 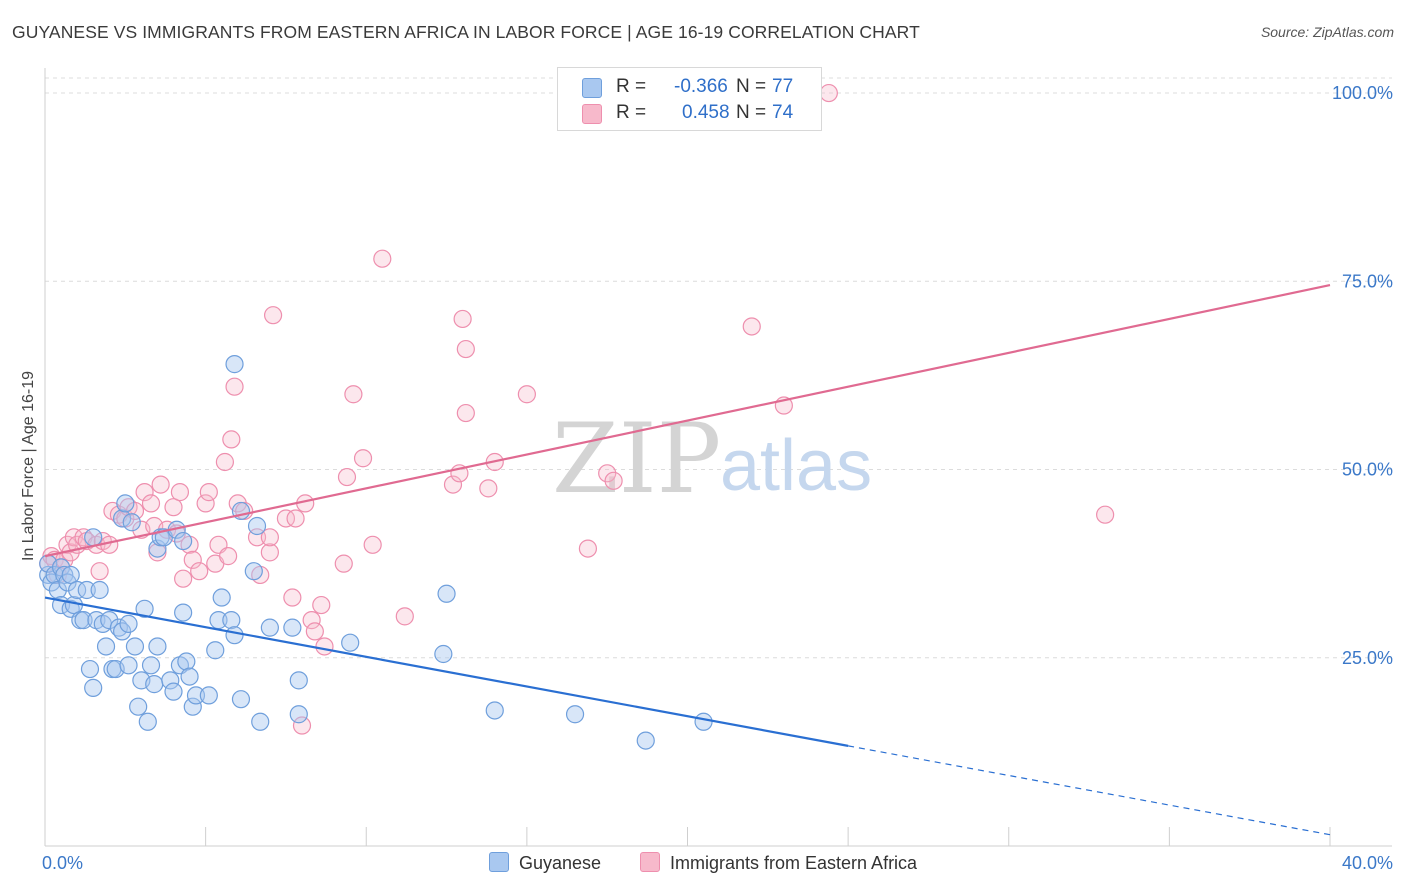 What do you see at coordinates (796, 466) in the screenshot?
I see `watermark-atlas: atlas` at bounding box center [796, 466].